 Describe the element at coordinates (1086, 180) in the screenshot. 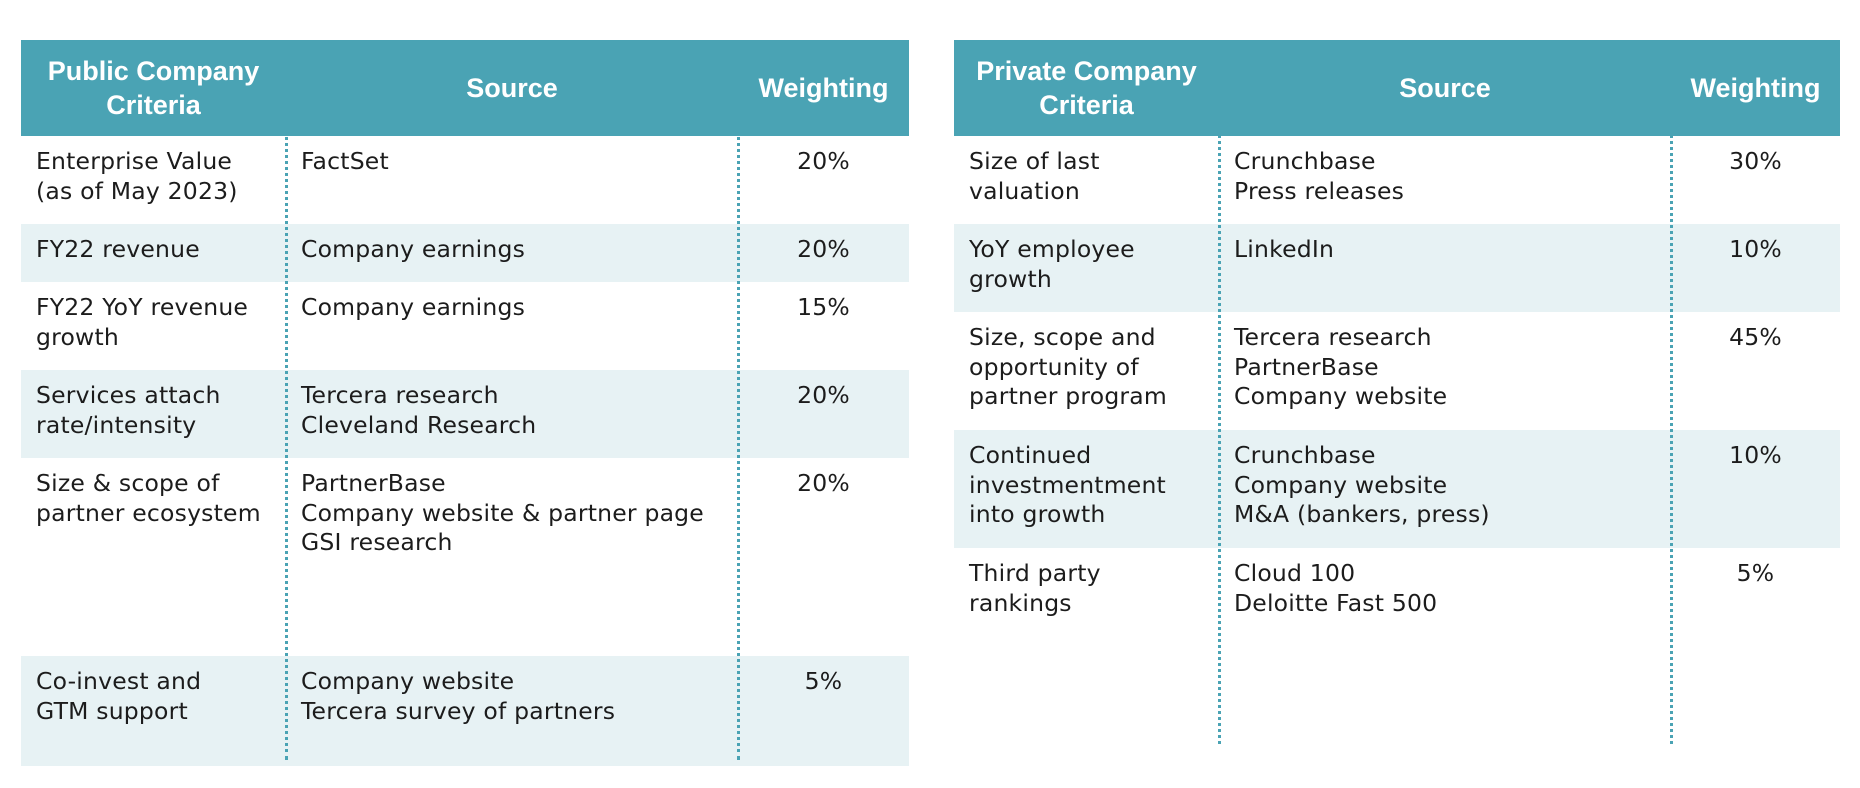

I see `criteria-cell: Size of last valuation` at that location.